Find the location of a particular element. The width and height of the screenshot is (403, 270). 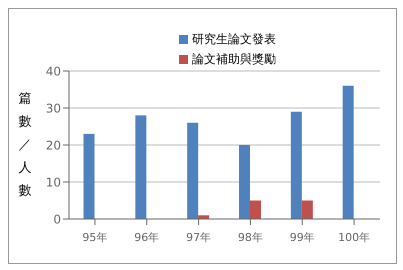

x-tick-label: 95年 is located at coordinates (95, 237).